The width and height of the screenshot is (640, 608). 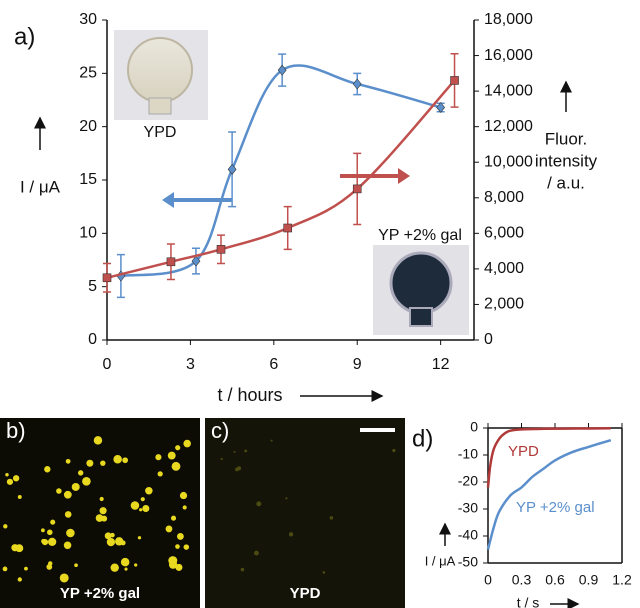 I want to click on image-caption: YPD, so click(x=305, y=593).